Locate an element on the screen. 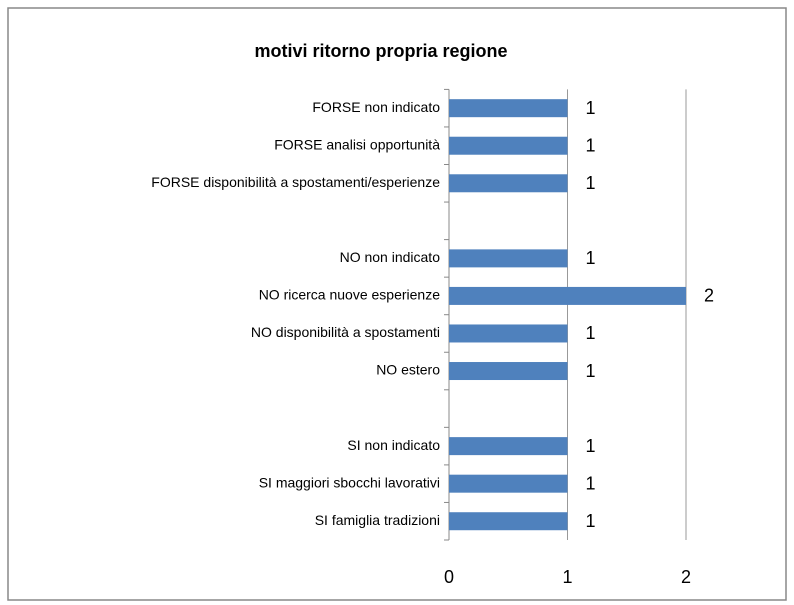 Image resolution: width=794 pixels, height=605 pixels. x-tick-label: 0 is located at coordinates (449, 577).